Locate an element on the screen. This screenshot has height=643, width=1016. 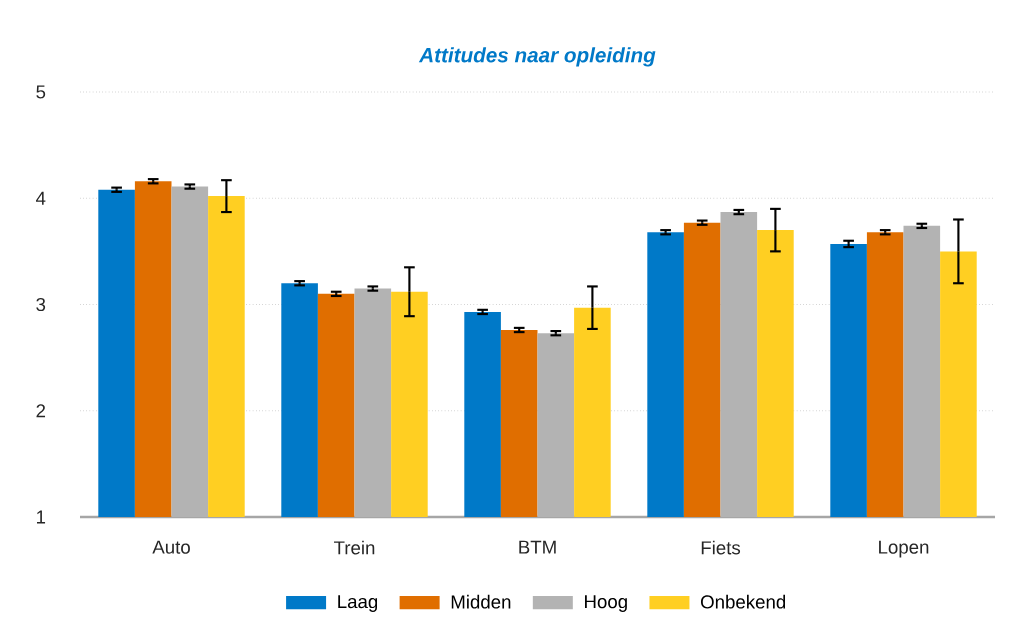
chart-title: Attitudes naar opleiding is located at coordinates (537, 57).